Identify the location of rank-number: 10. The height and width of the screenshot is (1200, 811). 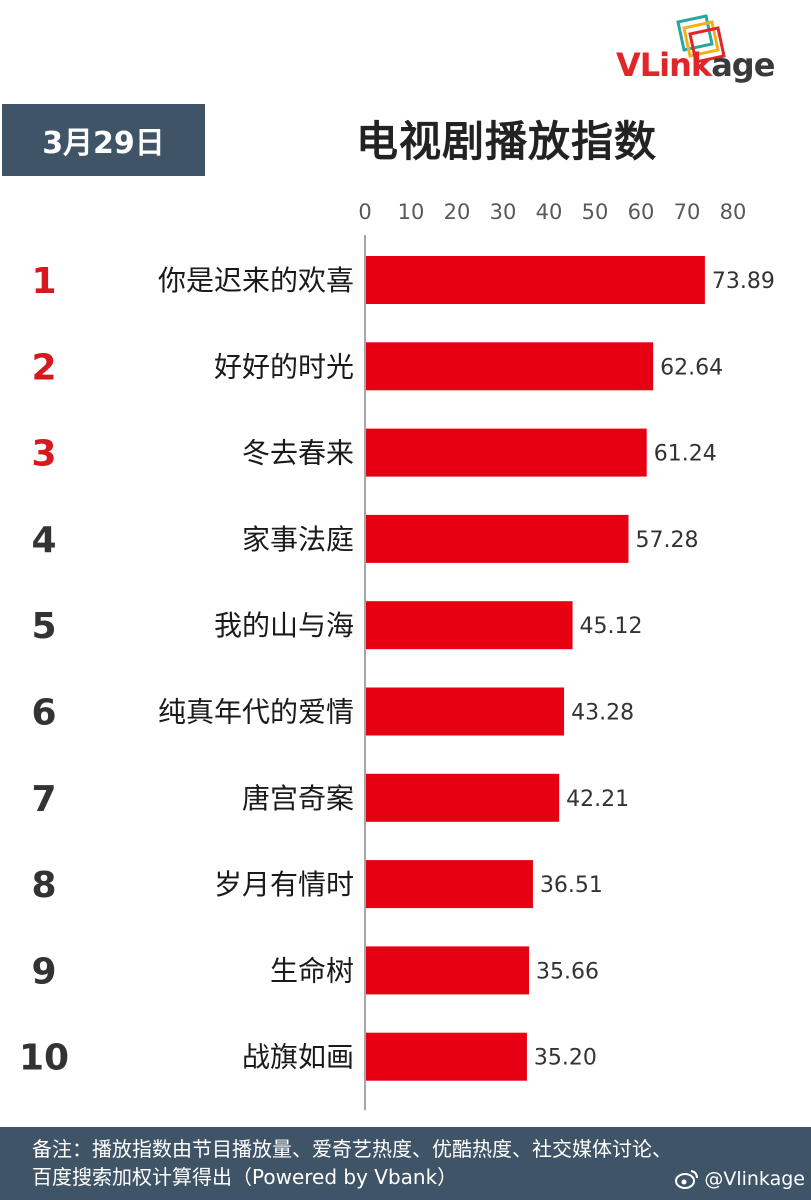
(44, 1058).